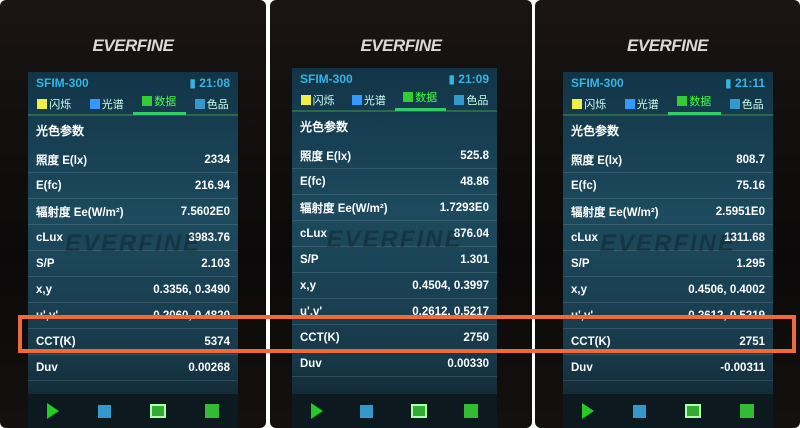  What do you see at coordinates (668, 316) in the screenshot?
I see `data-row: u',v' 0.2612, 0.5219` at bounding box center [668, 316].